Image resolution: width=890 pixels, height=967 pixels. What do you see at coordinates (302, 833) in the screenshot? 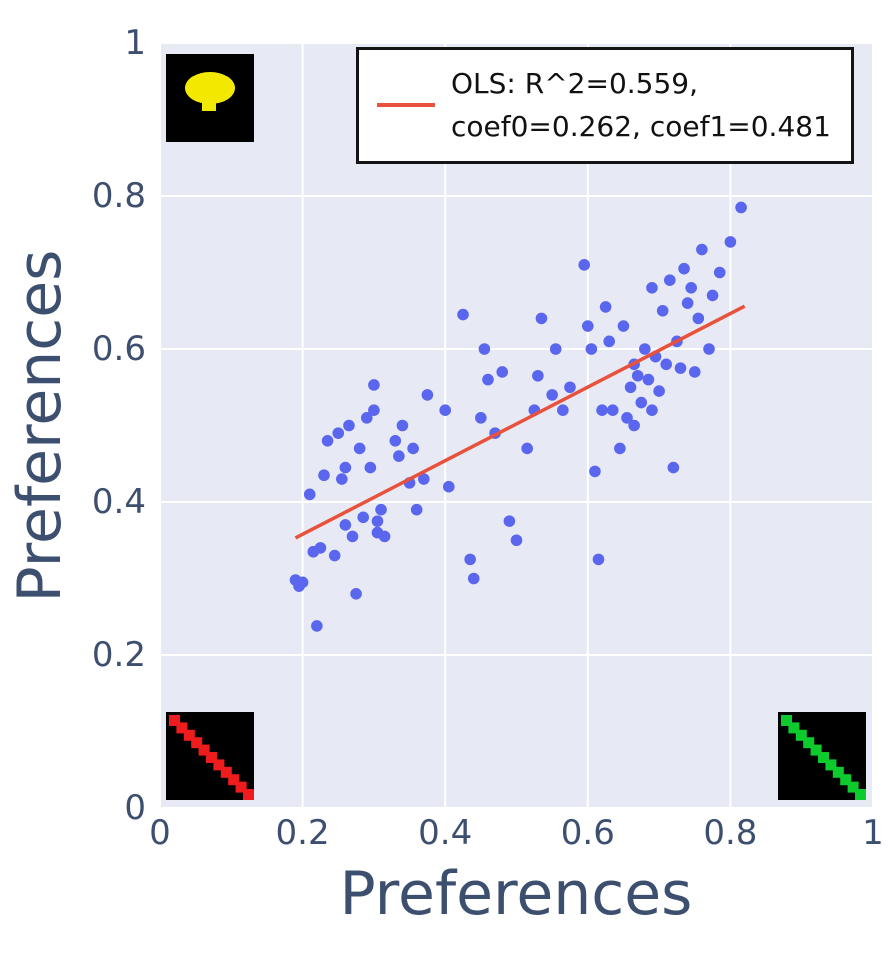
I see `x-tick-label: 0.2` at bounding box center [302, 833].